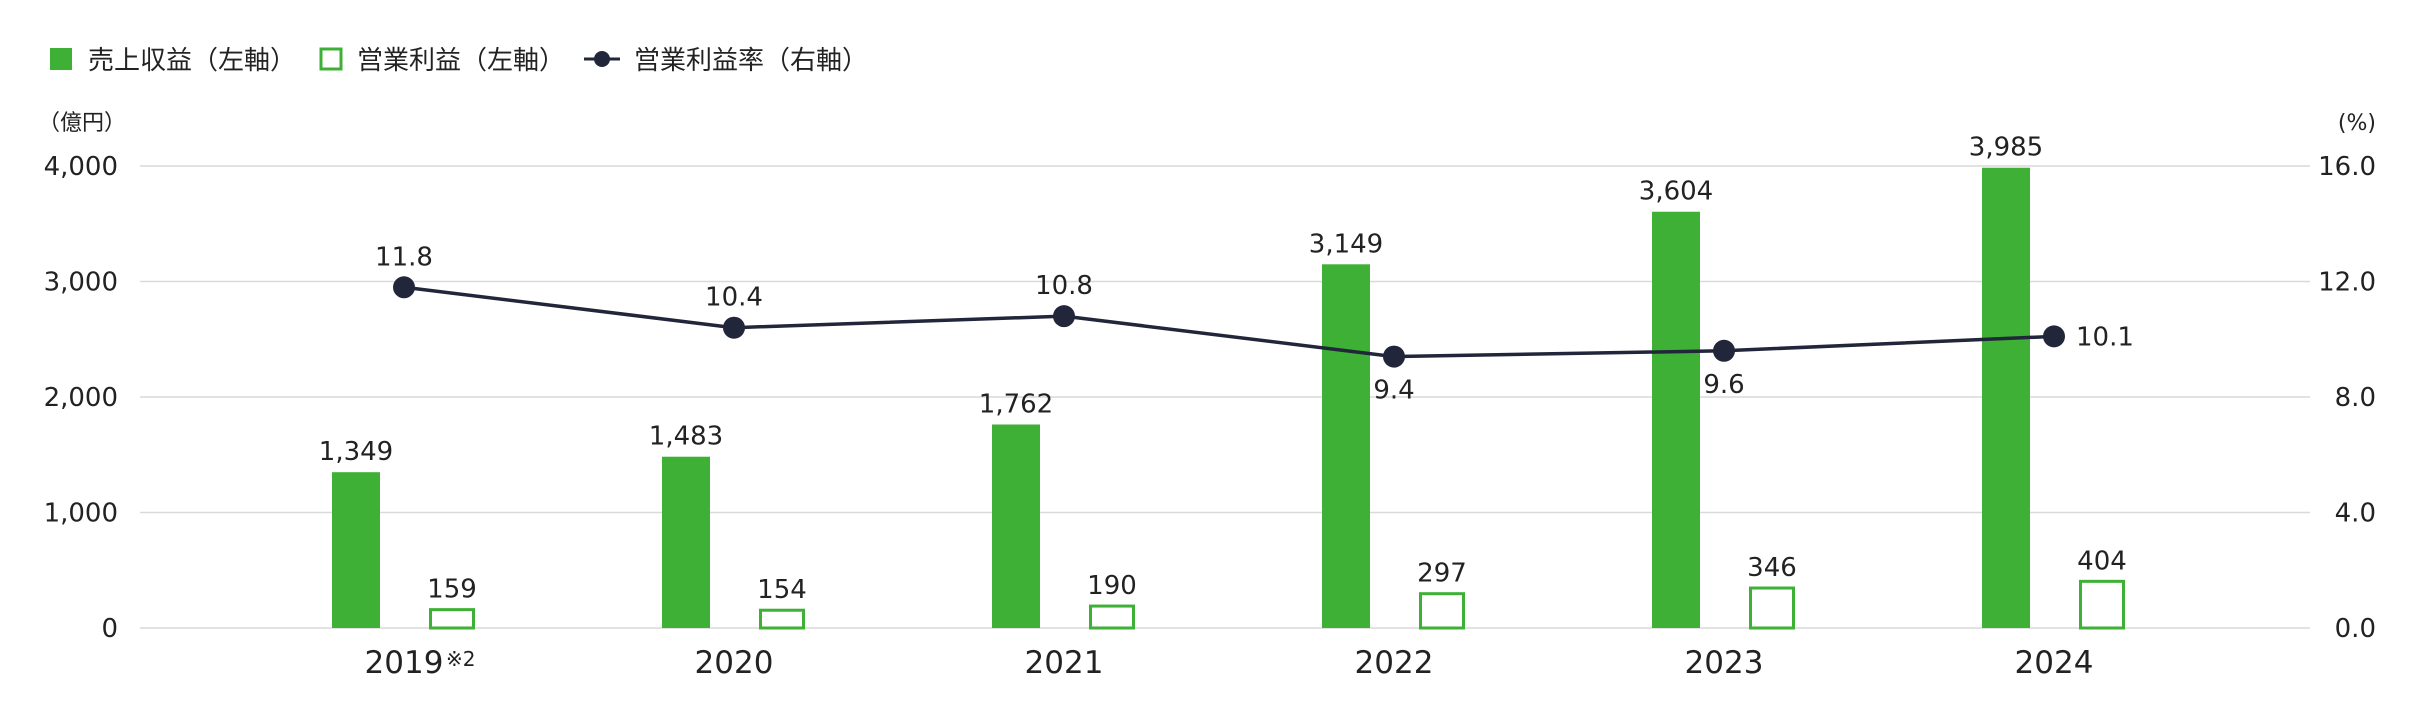 This screenshot has height=720, width=2432. I want to click on legend-swatch-revenue, so click(61, 59).